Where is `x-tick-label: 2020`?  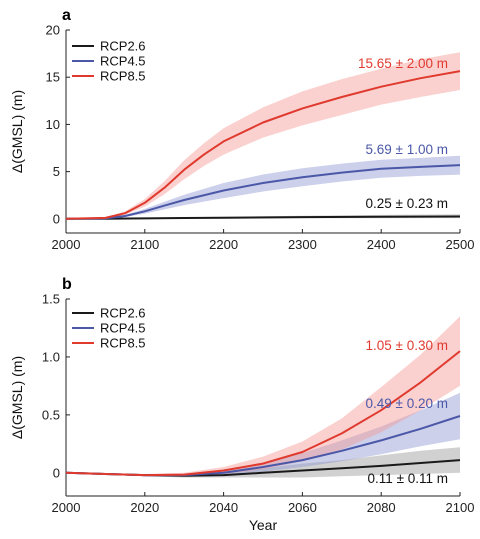 x-tick-label: 2020 is located at coordinates (144, 507).